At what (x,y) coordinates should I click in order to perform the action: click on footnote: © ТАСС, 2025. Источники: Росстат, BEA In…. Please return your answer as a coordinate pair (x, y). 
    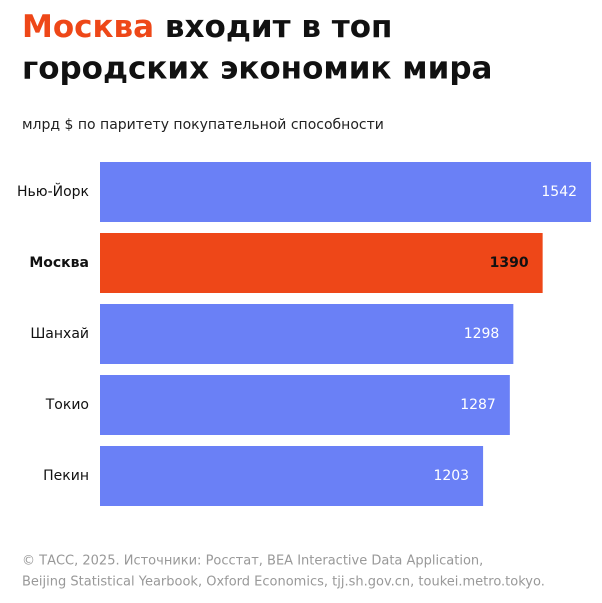
    Looking at the image, I should click on (252, 561).